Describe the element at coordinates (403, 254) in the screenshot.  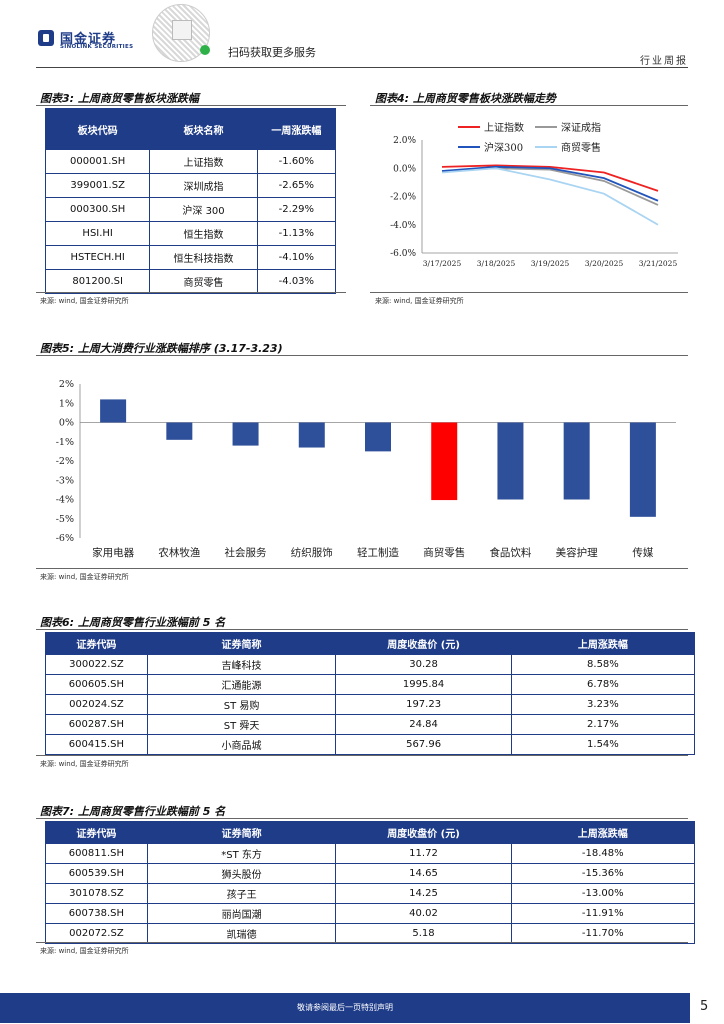
I see `y-tick-label: -6.0%` at that location.